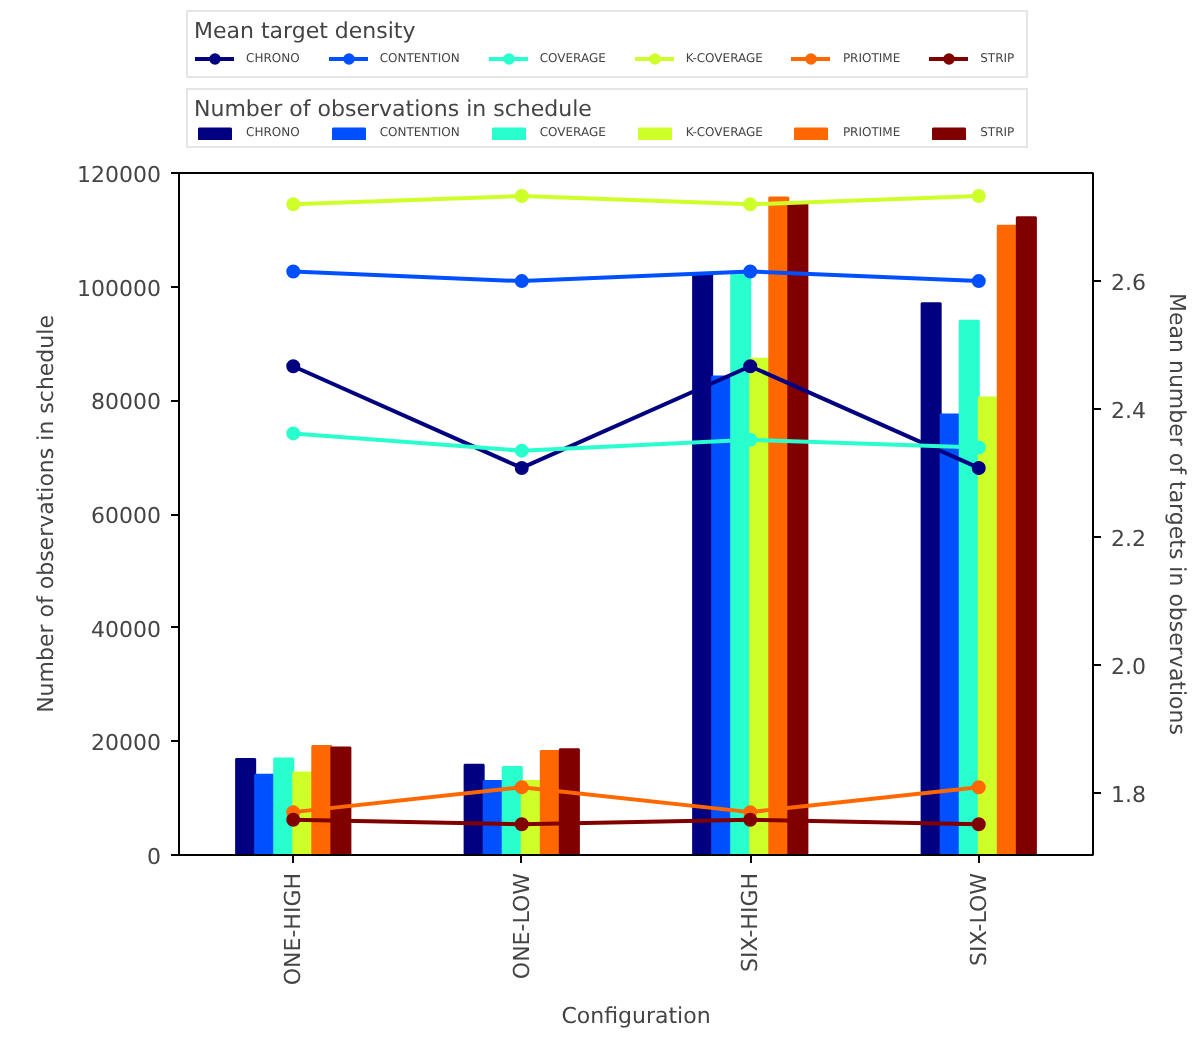 The width and height of the screenshot is (1194, 1050). I want to click on y2-tick-label: 2.2, so click(1128, 539).